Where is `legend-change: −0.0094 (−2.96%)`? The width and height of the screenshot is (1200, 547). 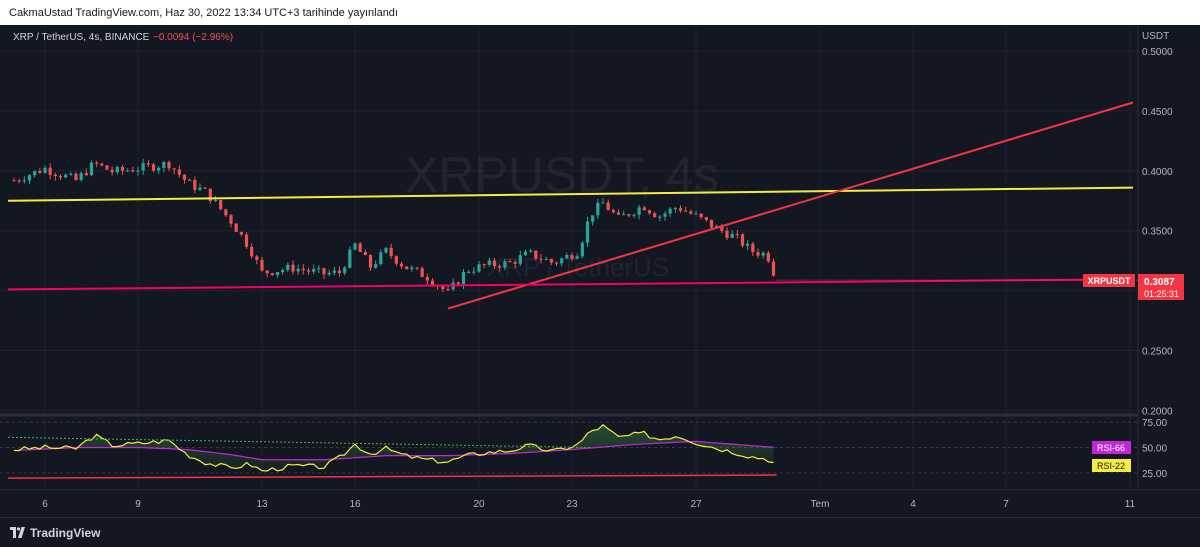
legend-change: −0.0094 (−2.96%) is located at coordinates (193, 37).